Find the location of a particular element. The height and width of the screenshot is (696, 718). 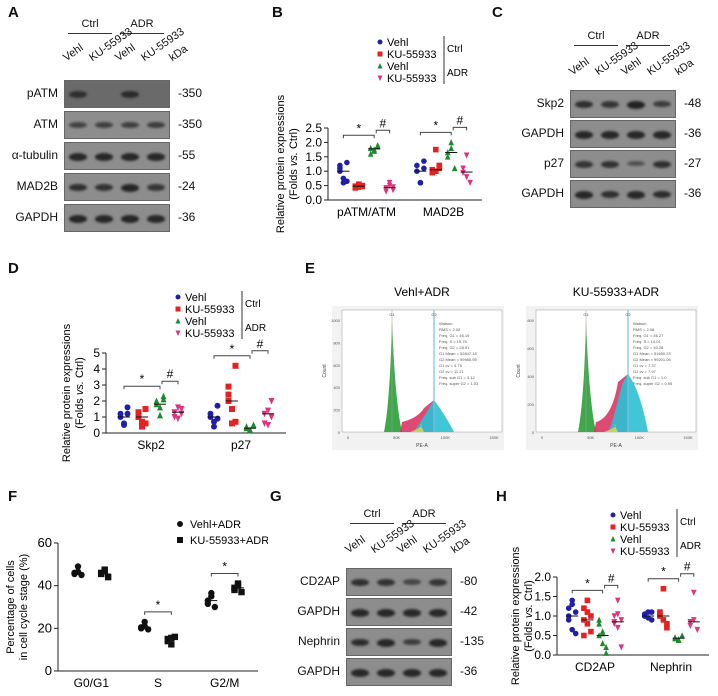

blot-row-label: p27 is located at coordinates (553, 163).